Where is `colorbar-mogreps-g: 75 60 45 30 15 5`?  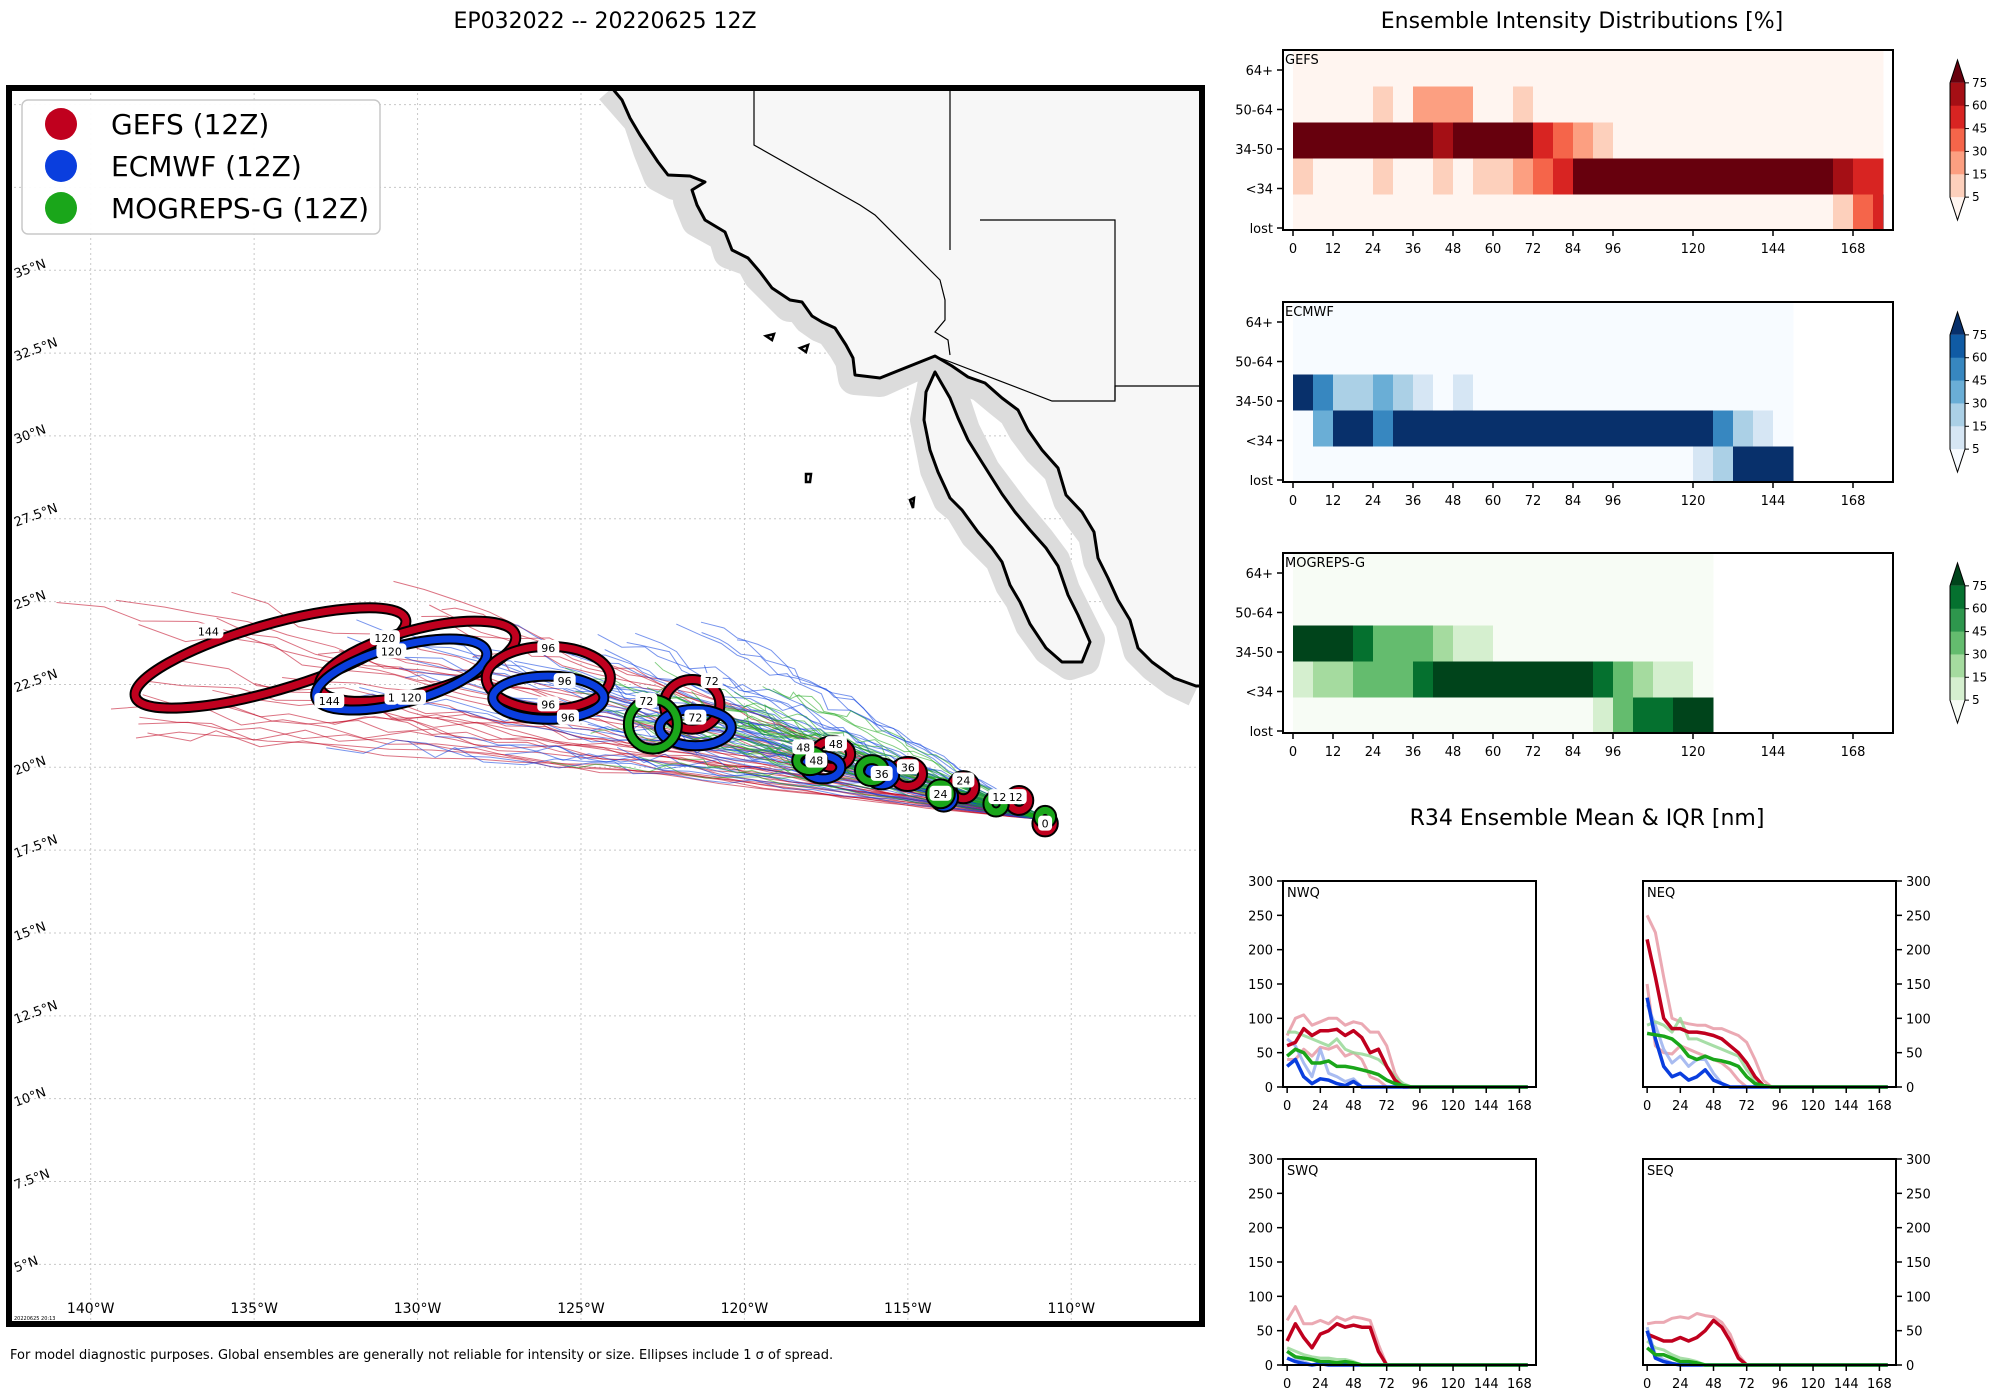 colorbar-mogreps-g: 75 60 45 30 15 5 is located at coordinates (1968, 643).